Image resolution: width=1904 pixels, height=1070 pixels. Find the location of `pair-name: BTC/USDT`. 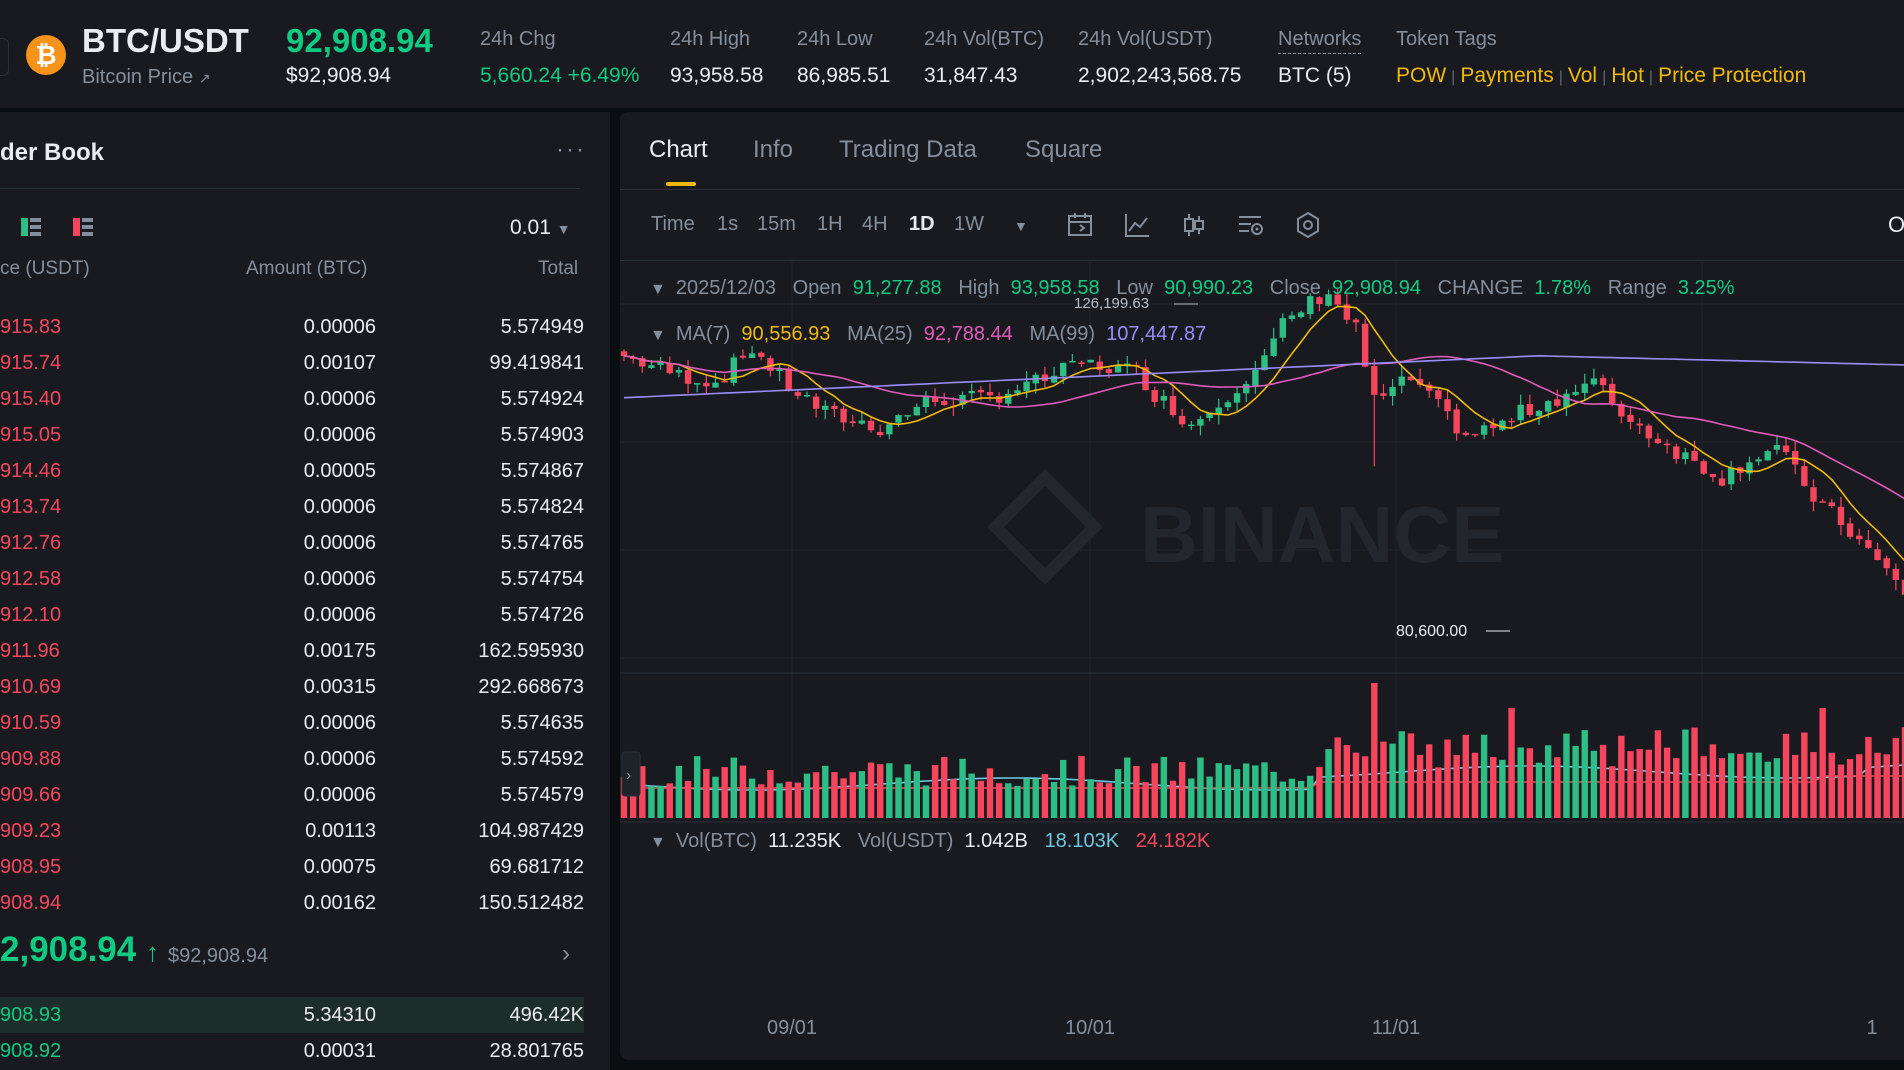

pair-name: BTC/USDT is located at coordinates (165, 40).